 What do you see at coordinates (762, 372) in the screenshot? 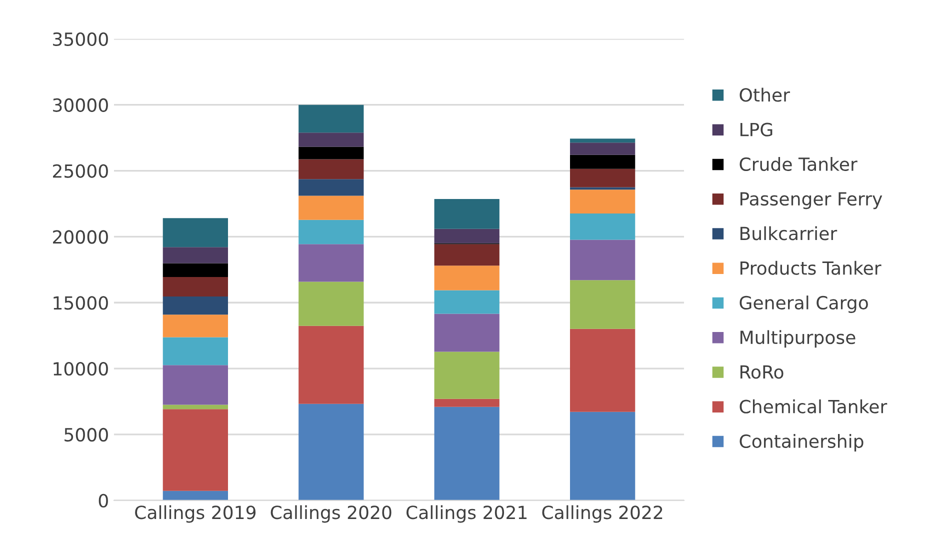
I see `legend-label: RoRo` at bounding box center [762, 372].